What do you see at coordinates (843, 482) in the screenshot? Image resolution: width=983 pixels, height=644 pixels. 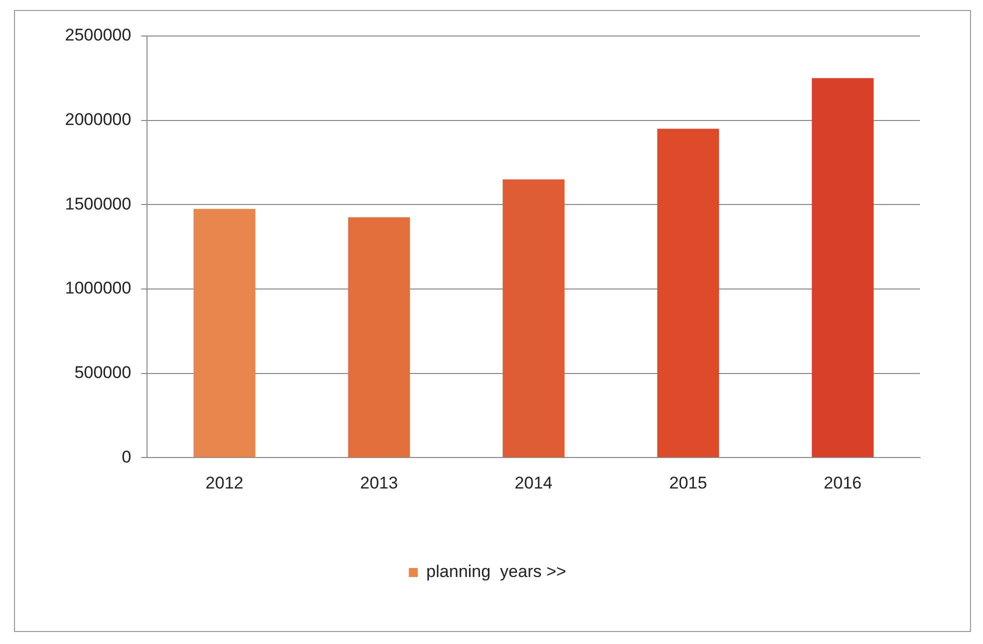 I see `x-tick-label: 2016` at bounding box center [843, 482].